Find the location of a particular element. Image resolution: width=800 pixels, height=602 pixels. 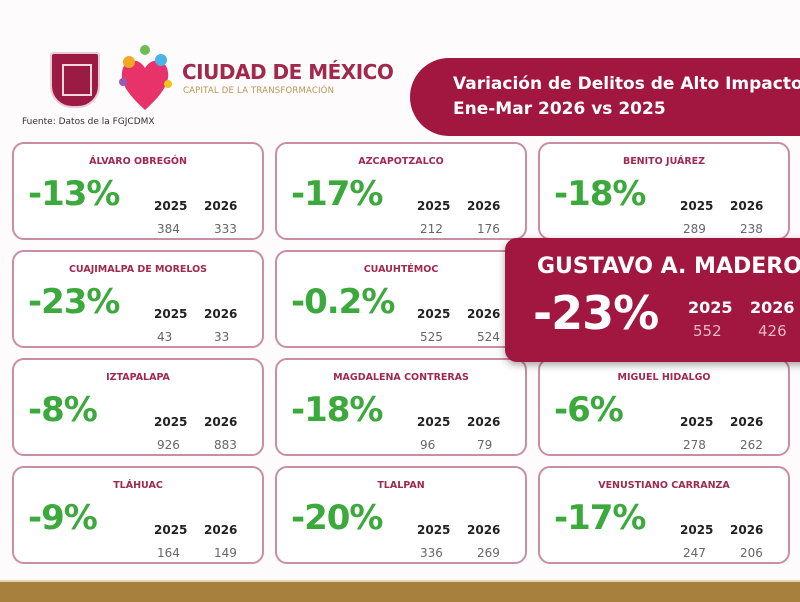

alcaldia-card: MIGUEL HIDALGO -6% 2025 2026 278 262 is located at coordinates (664, 407).